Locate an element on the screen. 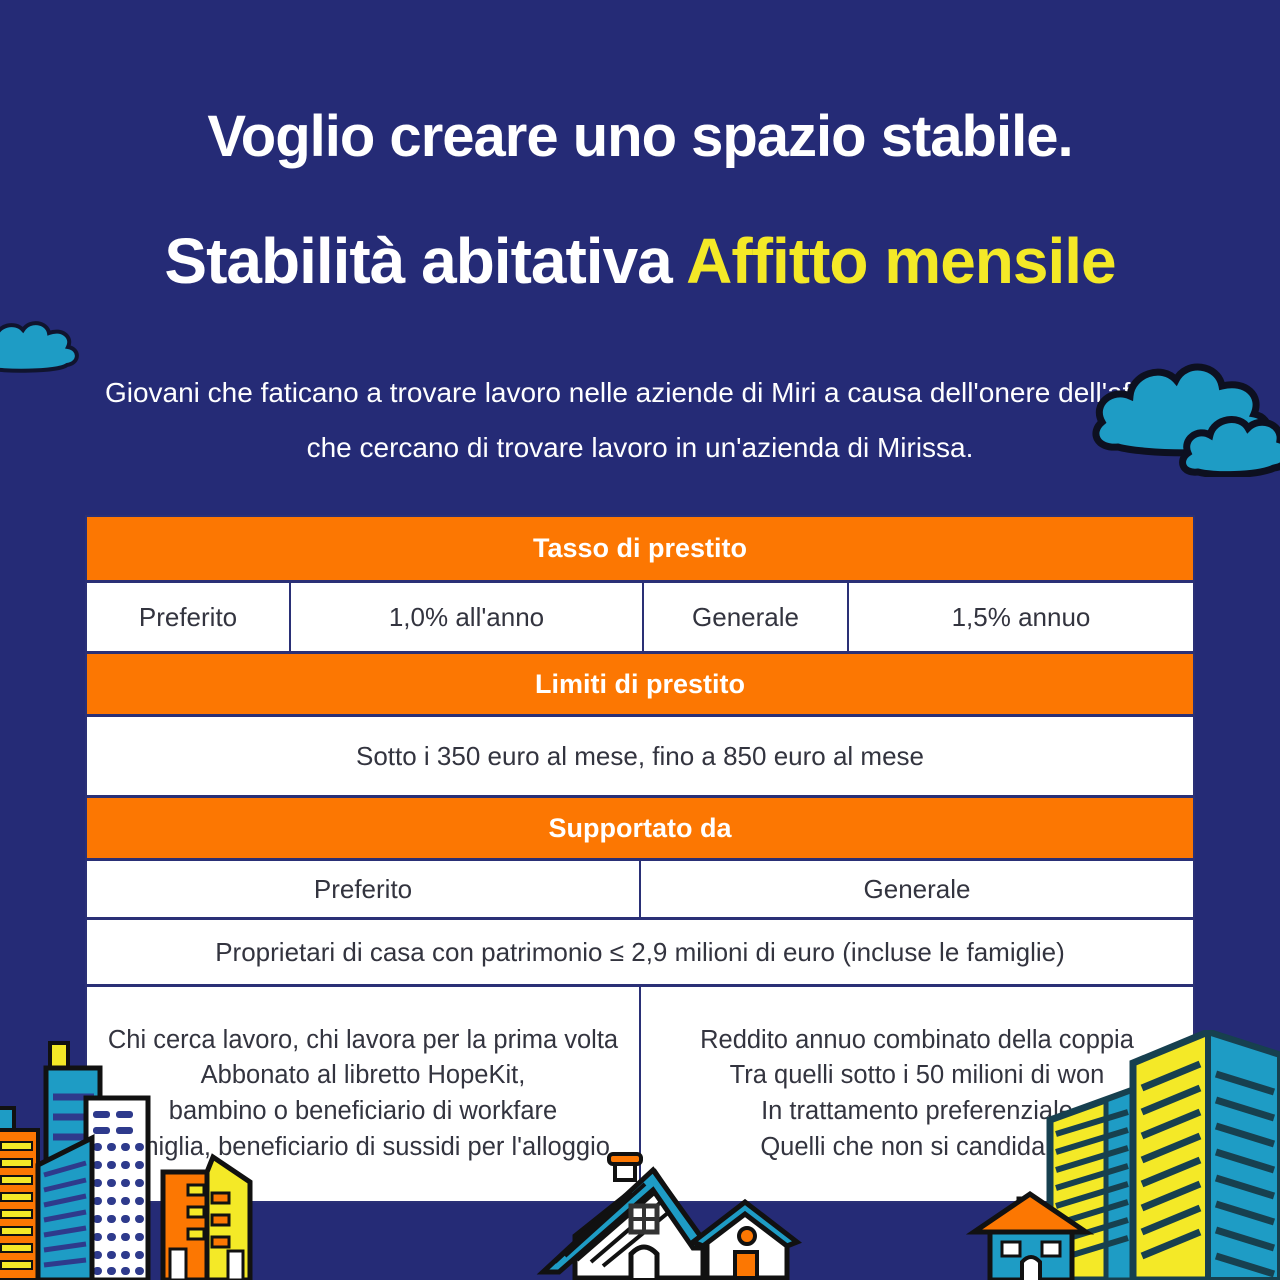  cell-general-label: Generale is located at coordinates (745, 617).